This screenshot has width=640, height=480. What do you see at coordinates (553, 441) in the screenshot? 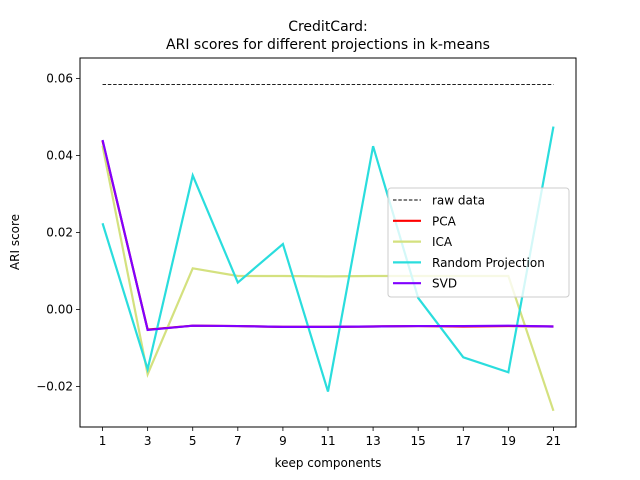
I see `x-tick-label: 21` at bounding box center [553, 441].